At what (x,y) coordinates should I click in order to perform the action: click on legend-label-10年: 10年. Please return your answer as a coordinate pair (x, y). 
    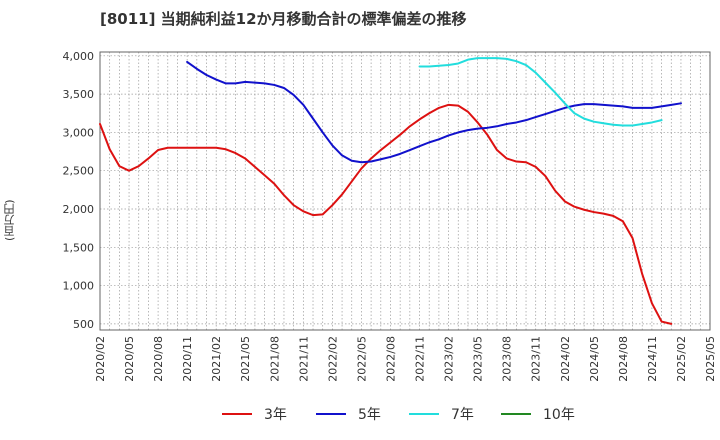
    Looking at the image, I should click on (559, 415).